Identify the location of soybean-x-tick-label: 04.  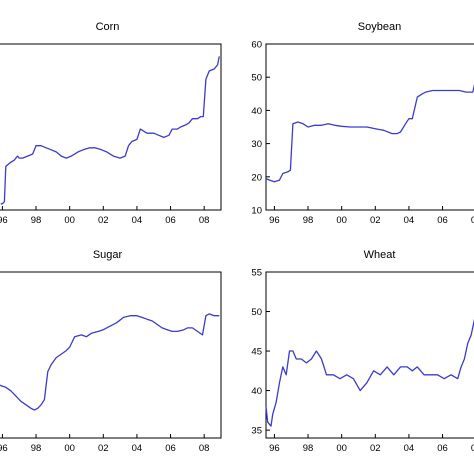
(409, 220).